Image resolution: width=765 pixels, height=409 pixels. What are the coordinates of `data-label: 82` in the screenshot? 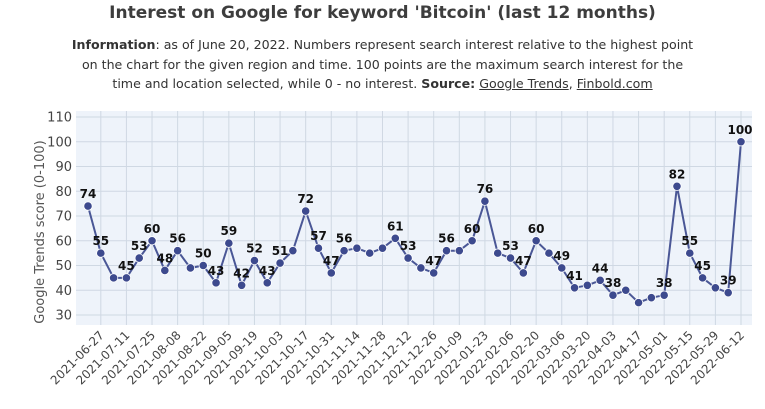 It's located at (677, 174).